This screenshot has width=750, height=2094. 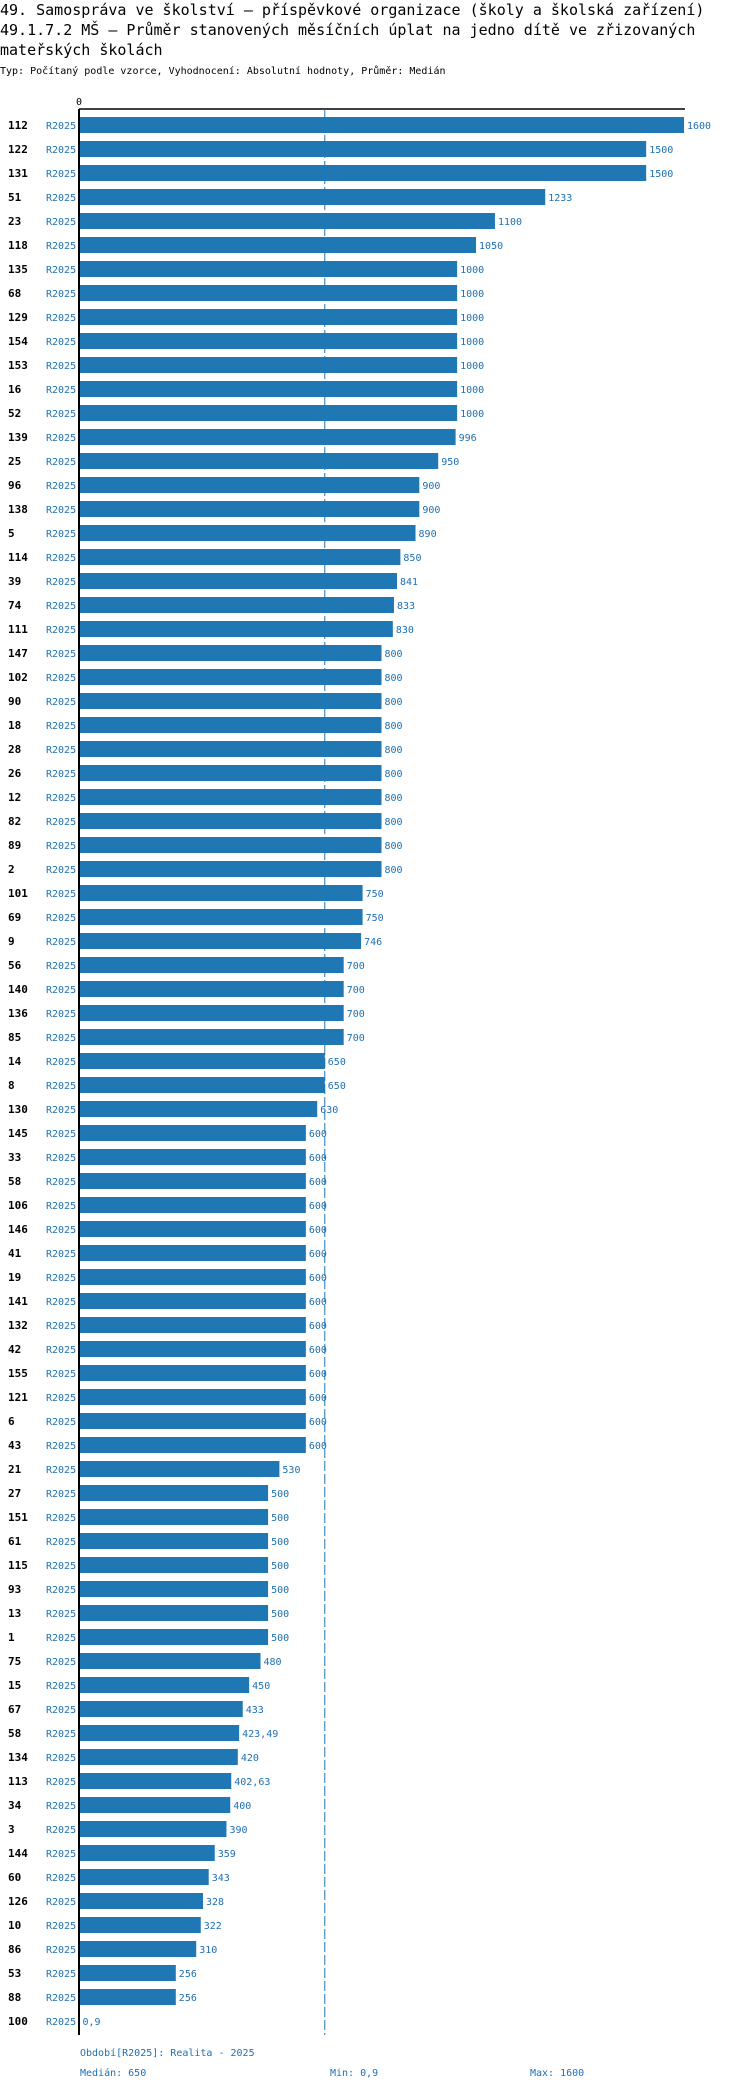 I want to click on value-label: 480, so click(x=273, y=1662).